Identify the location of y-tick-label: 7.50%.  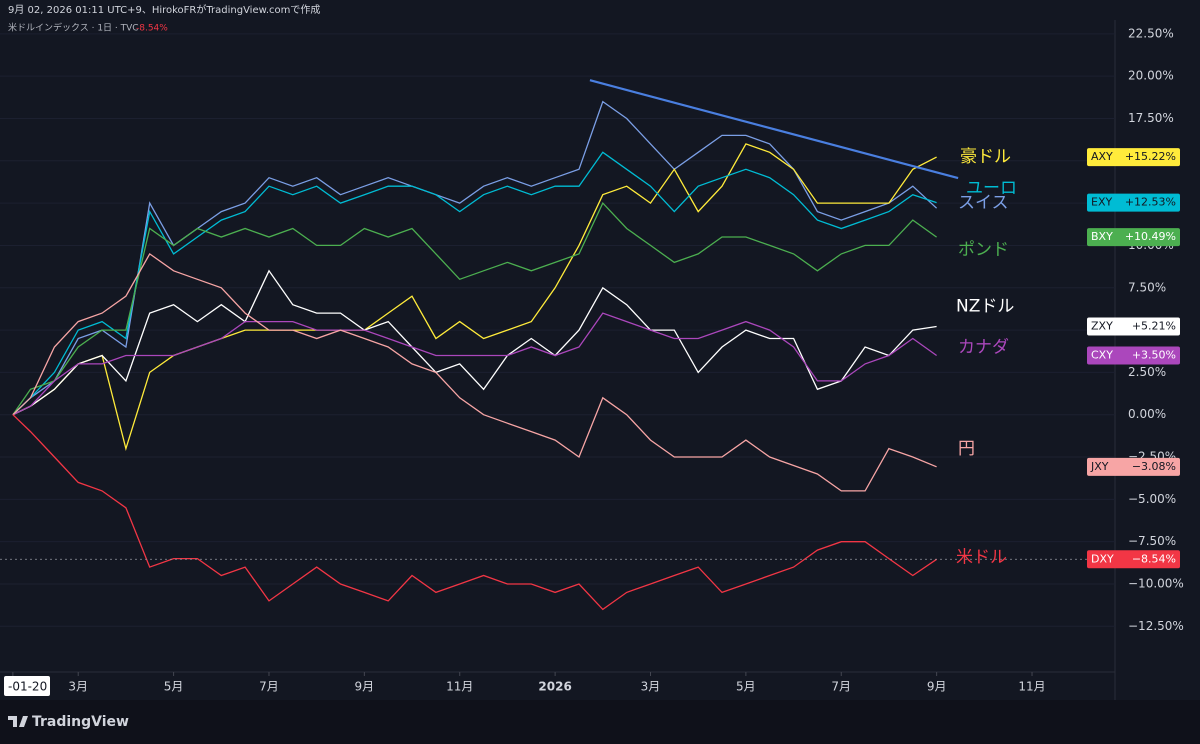
(1147, 287).